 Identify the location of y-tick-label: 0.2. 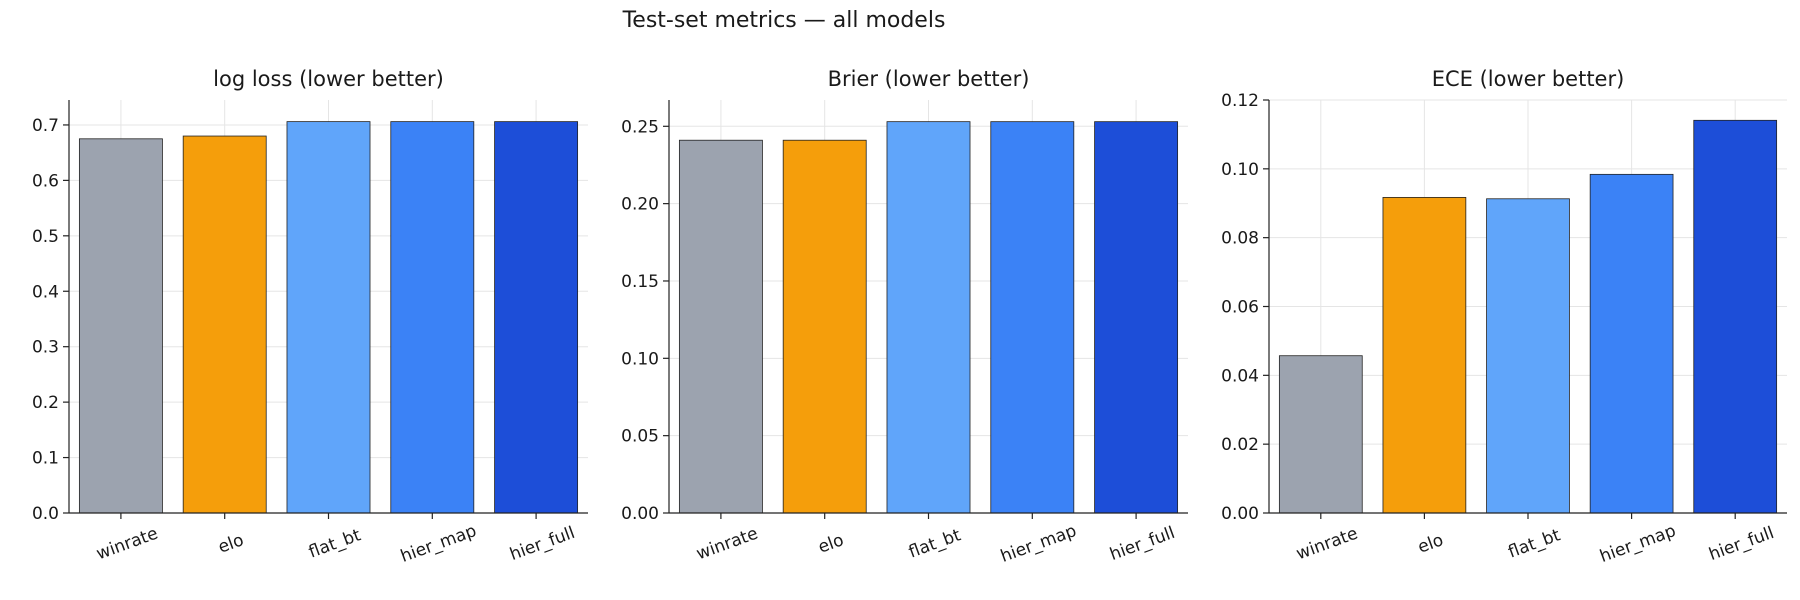
(45, 403).